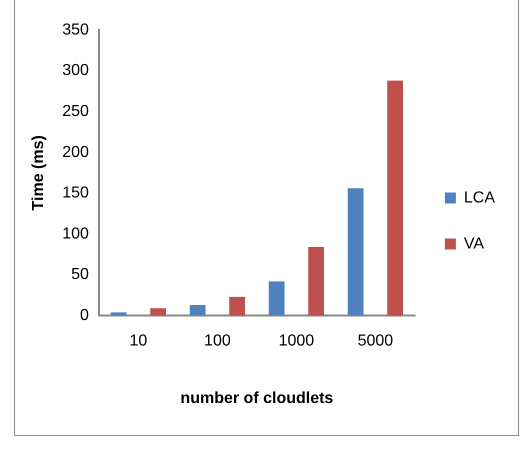  Describe the element at coordinates (75, 152) in the screenshot. I see `y-tick-label: 200` at that location.